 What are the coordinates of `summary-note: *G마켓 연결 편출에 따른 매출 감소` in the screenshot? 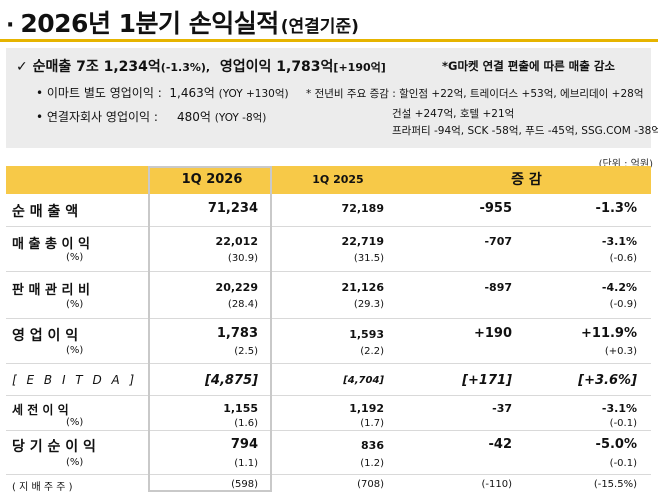 It's located at (529, 66).